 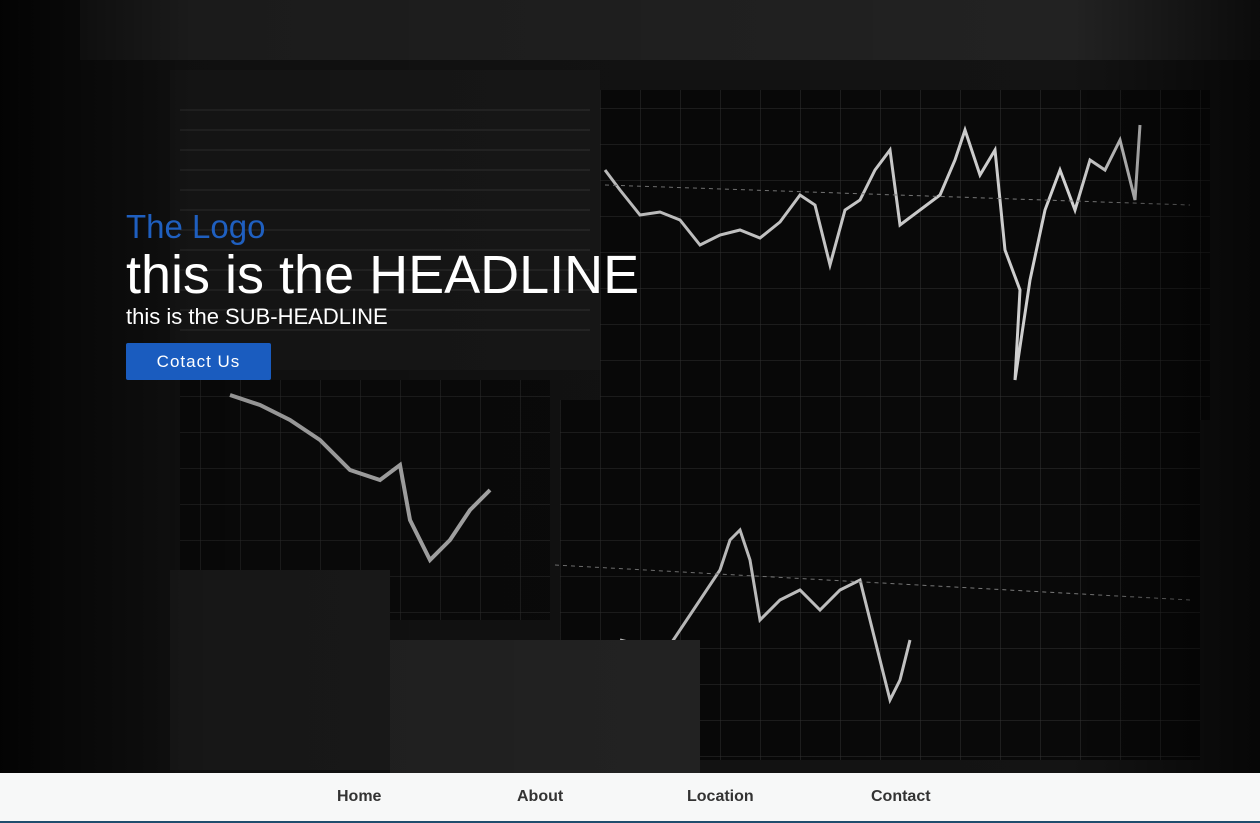 What do you see at coordinates (198, 361) in the screenshot?
I see `contact-us-button: Cotact Us` at bounding box center [198, 361].